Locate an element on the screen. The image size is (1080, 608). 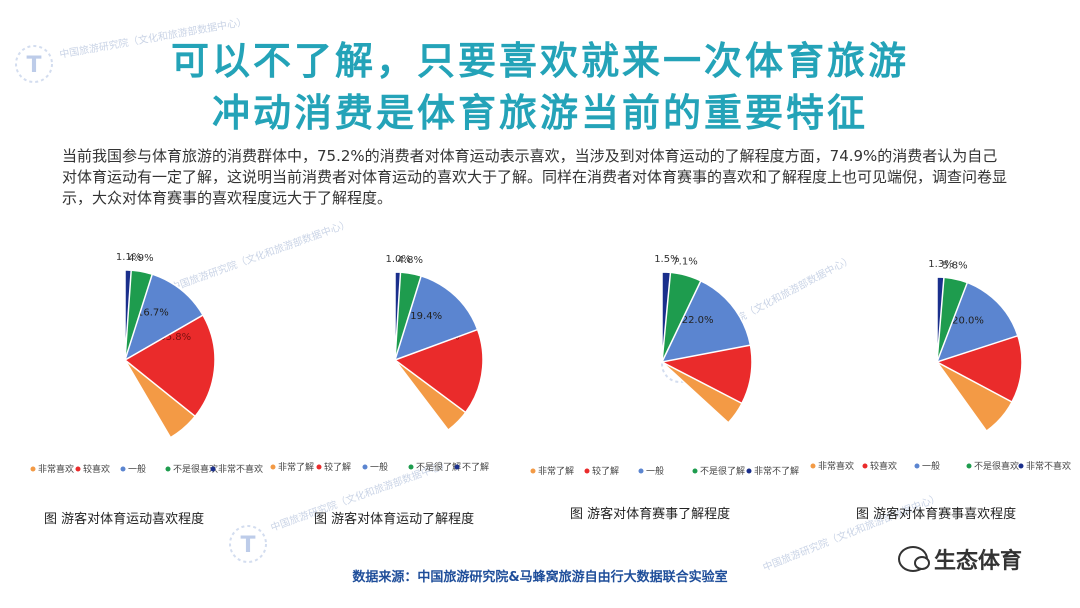
pie-value-label-4: 4.8% is located at coordinates (410, 260).